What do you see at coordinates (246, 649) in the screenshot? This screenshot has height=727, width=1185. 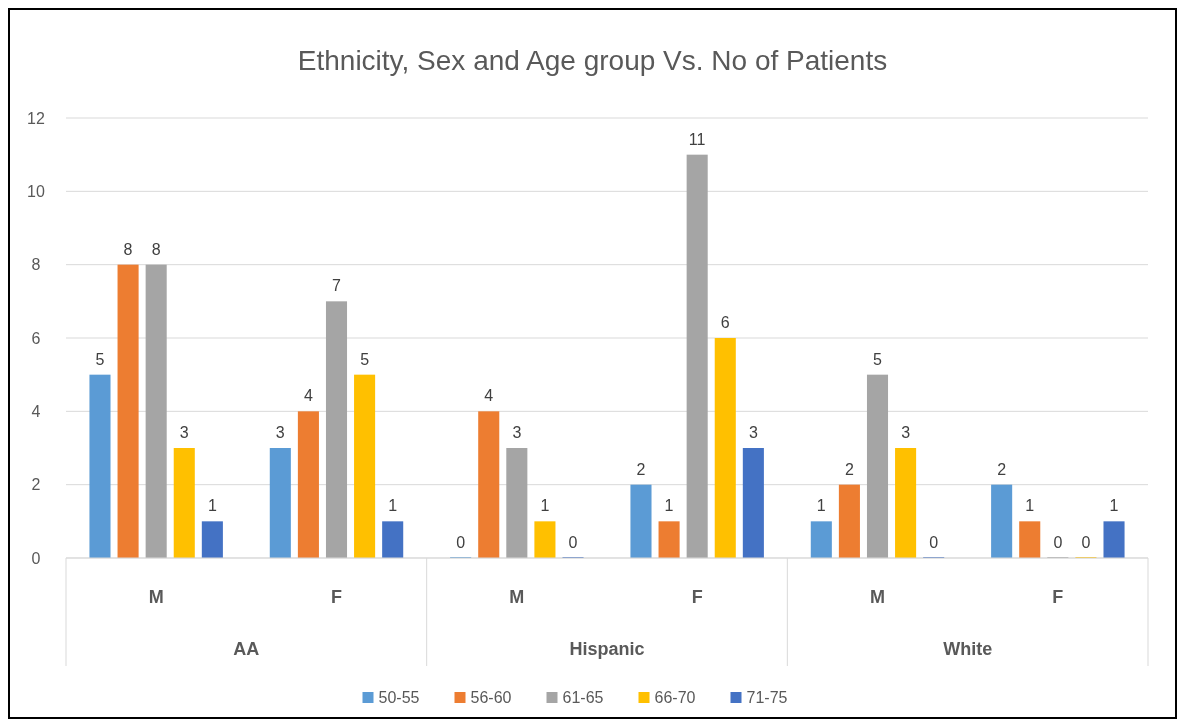 I see `text: AA` at bounding box center [246, 649].